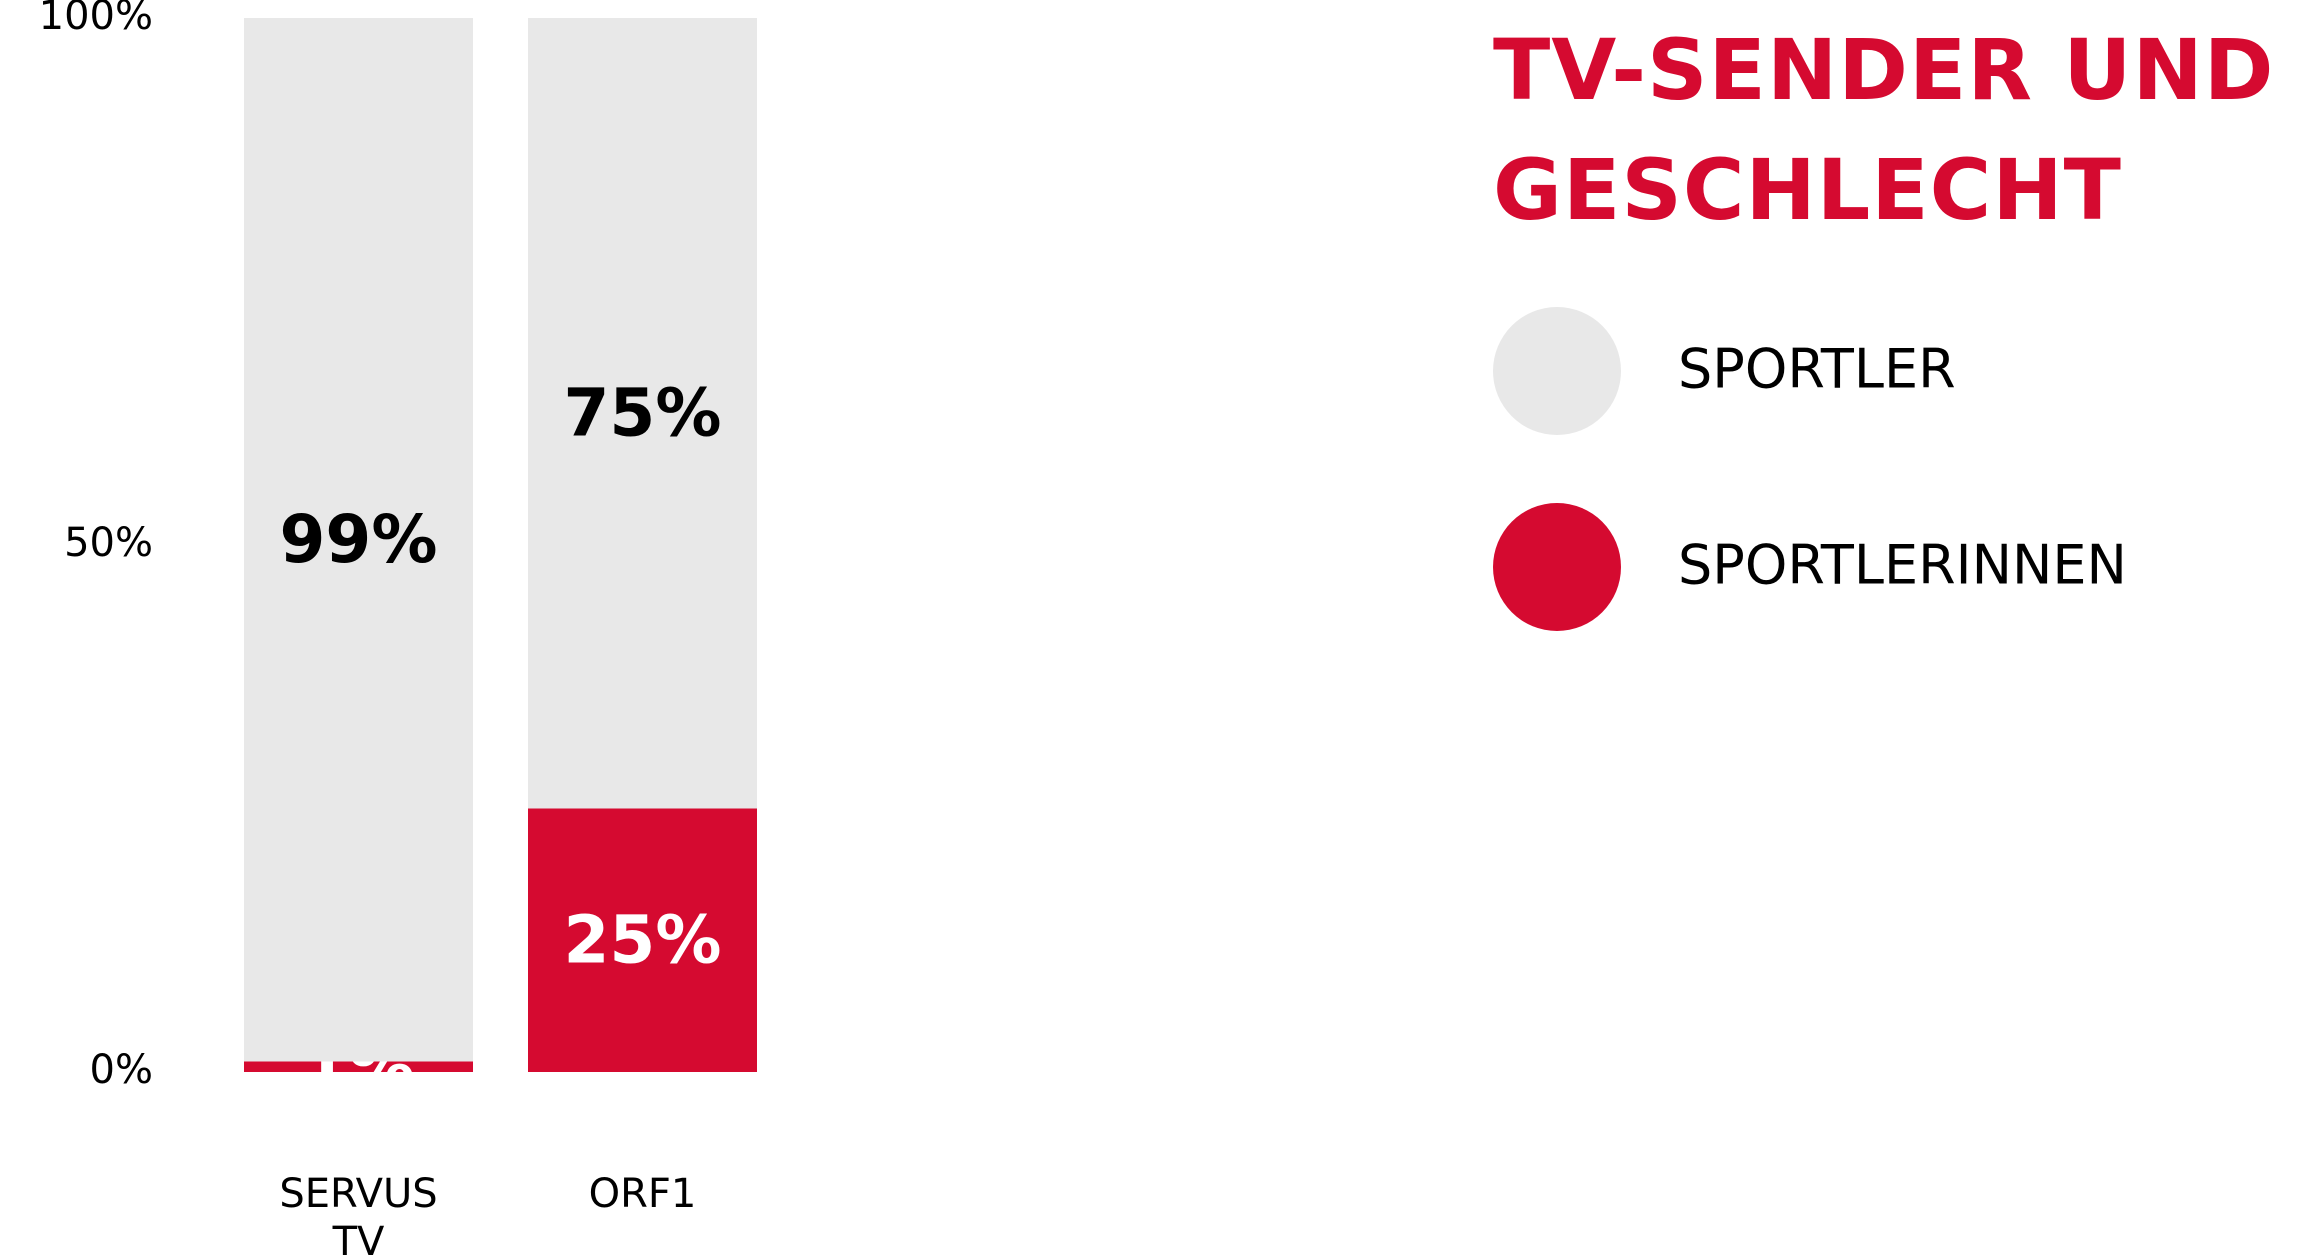  I want to click on y-tick-label: 0%, so click(121, 1070).